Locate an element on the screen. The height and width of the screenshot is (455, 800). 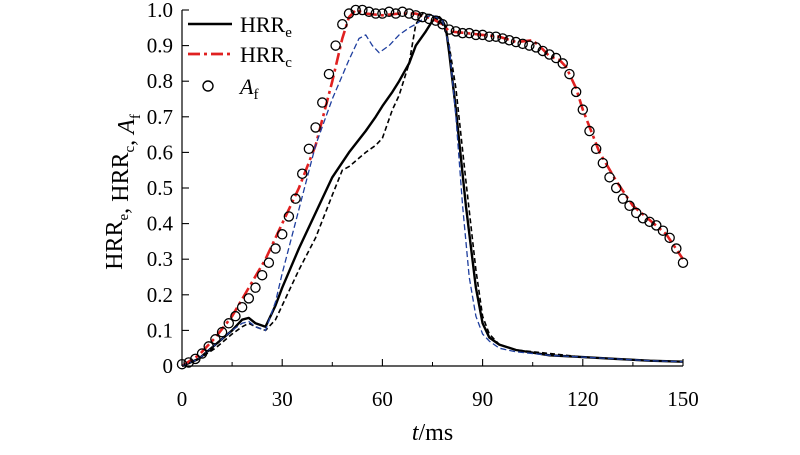
x-tick-label: 150 is located at coordinates (683, 399).